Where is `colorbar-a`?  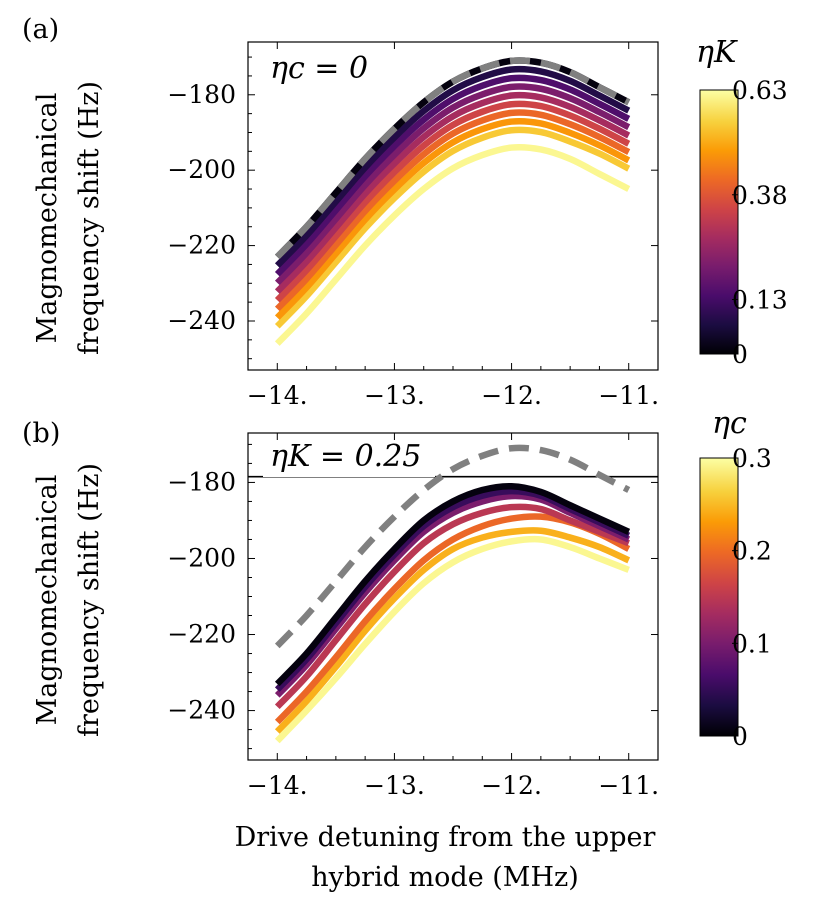
colorbar-a is located at coordinates (719, 222).